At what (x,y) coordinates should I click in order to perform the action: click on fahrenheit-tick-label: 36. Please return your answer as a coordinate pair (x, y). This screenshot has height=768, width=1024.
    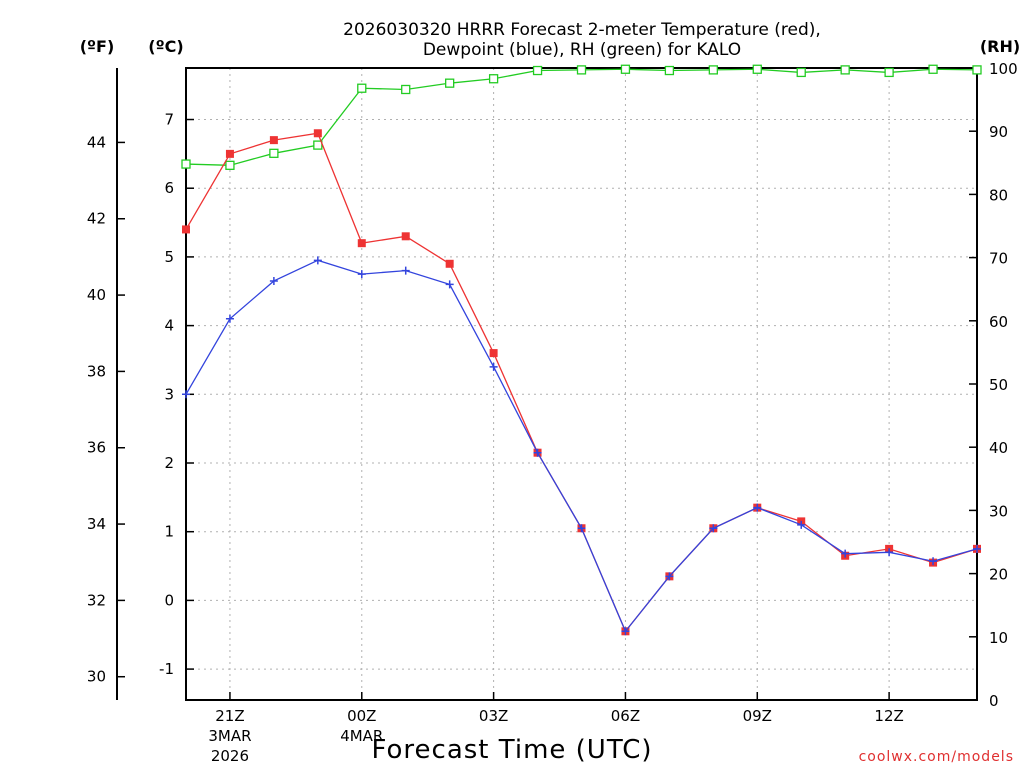
    Looking at the image, I should click on (96, 448).